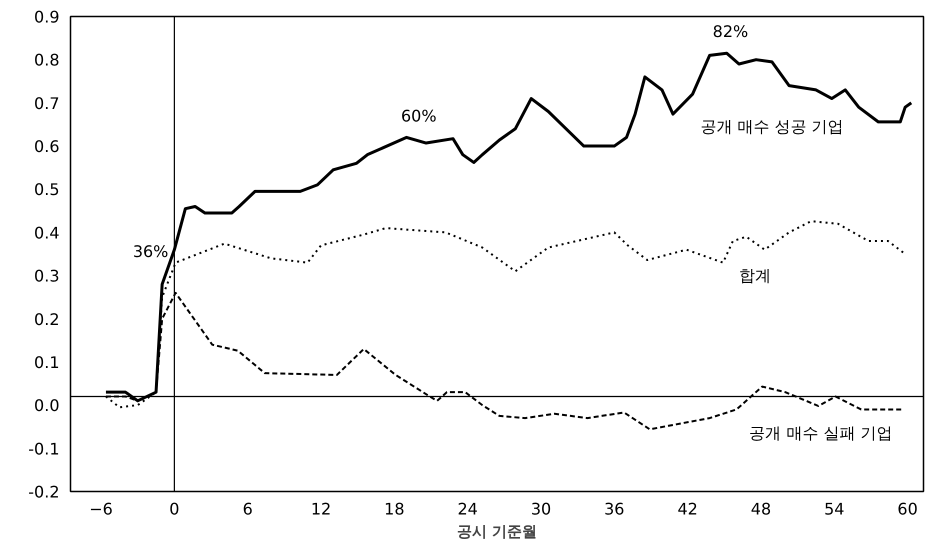 The image size is (927, 543). Describe the element at coordinates (150, 252) in the screenshot. I see `annotation: 36%` at that location.